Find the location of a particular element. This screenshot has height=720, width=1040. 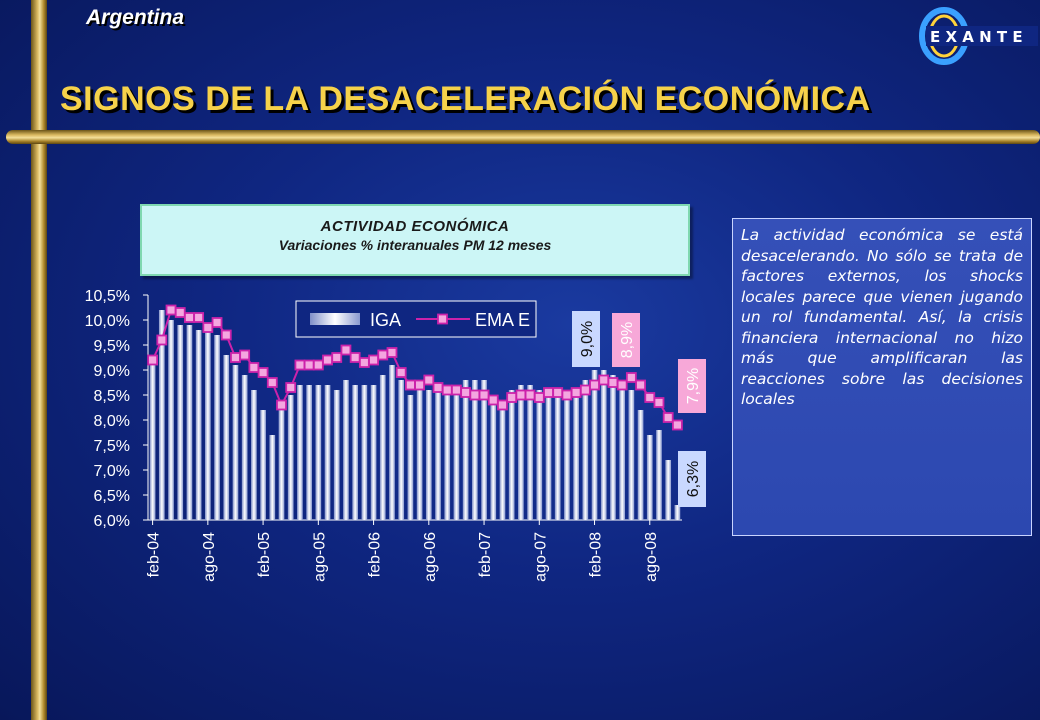

x-tick-label: feb-04 is located at coordinates (154, 554).